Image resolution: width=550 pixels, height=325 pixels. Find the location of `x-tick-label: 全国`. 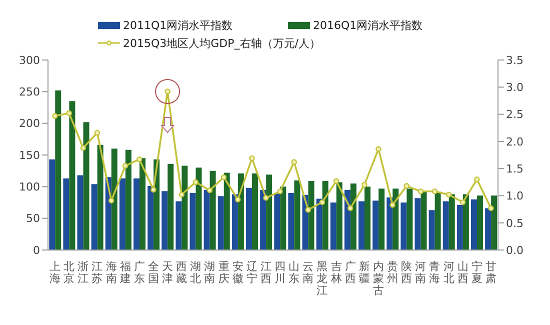

x-tick-label: 全国 is located at coordinates (153, 272).